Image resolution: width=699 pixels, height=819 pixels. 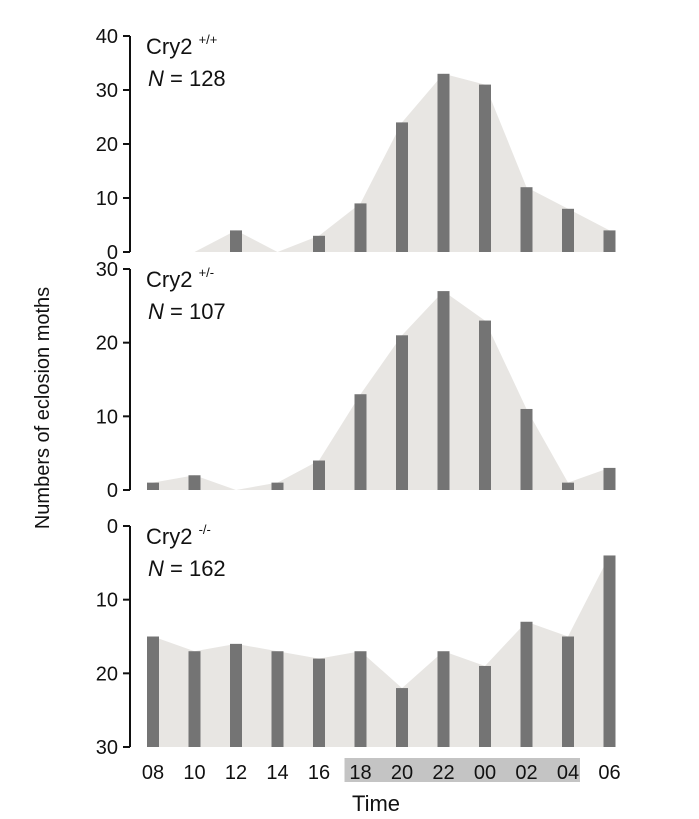 What do you see at coordinates (376, 803) in the screenshot?
I see `x-axis-label: Time` at bounding box center [376, 803].